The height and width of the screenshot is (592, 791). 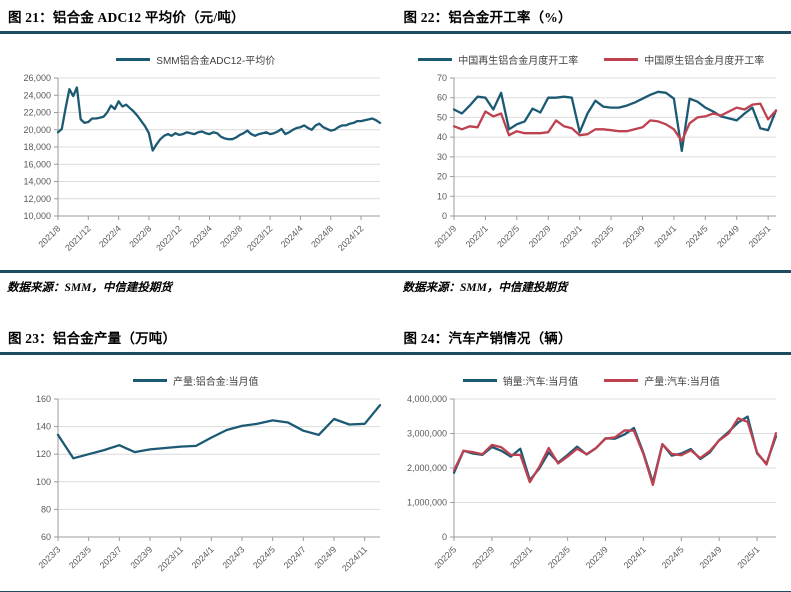 What do you see at coordinates (395, 15) in the screenshot?
I see `title-row-top: 图 21：铝合金 ADC12 平均价（元/吨） 图 22：铝合金开工率（%）` at bounding box center [395, 15].